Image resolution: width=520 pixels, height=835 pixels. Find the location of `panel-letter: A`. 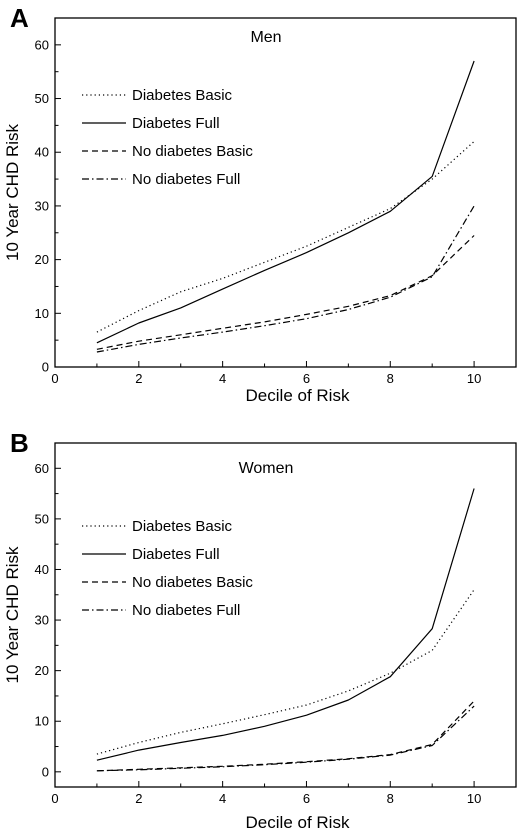

panel-letter: A is located at coordinates (19, 18).